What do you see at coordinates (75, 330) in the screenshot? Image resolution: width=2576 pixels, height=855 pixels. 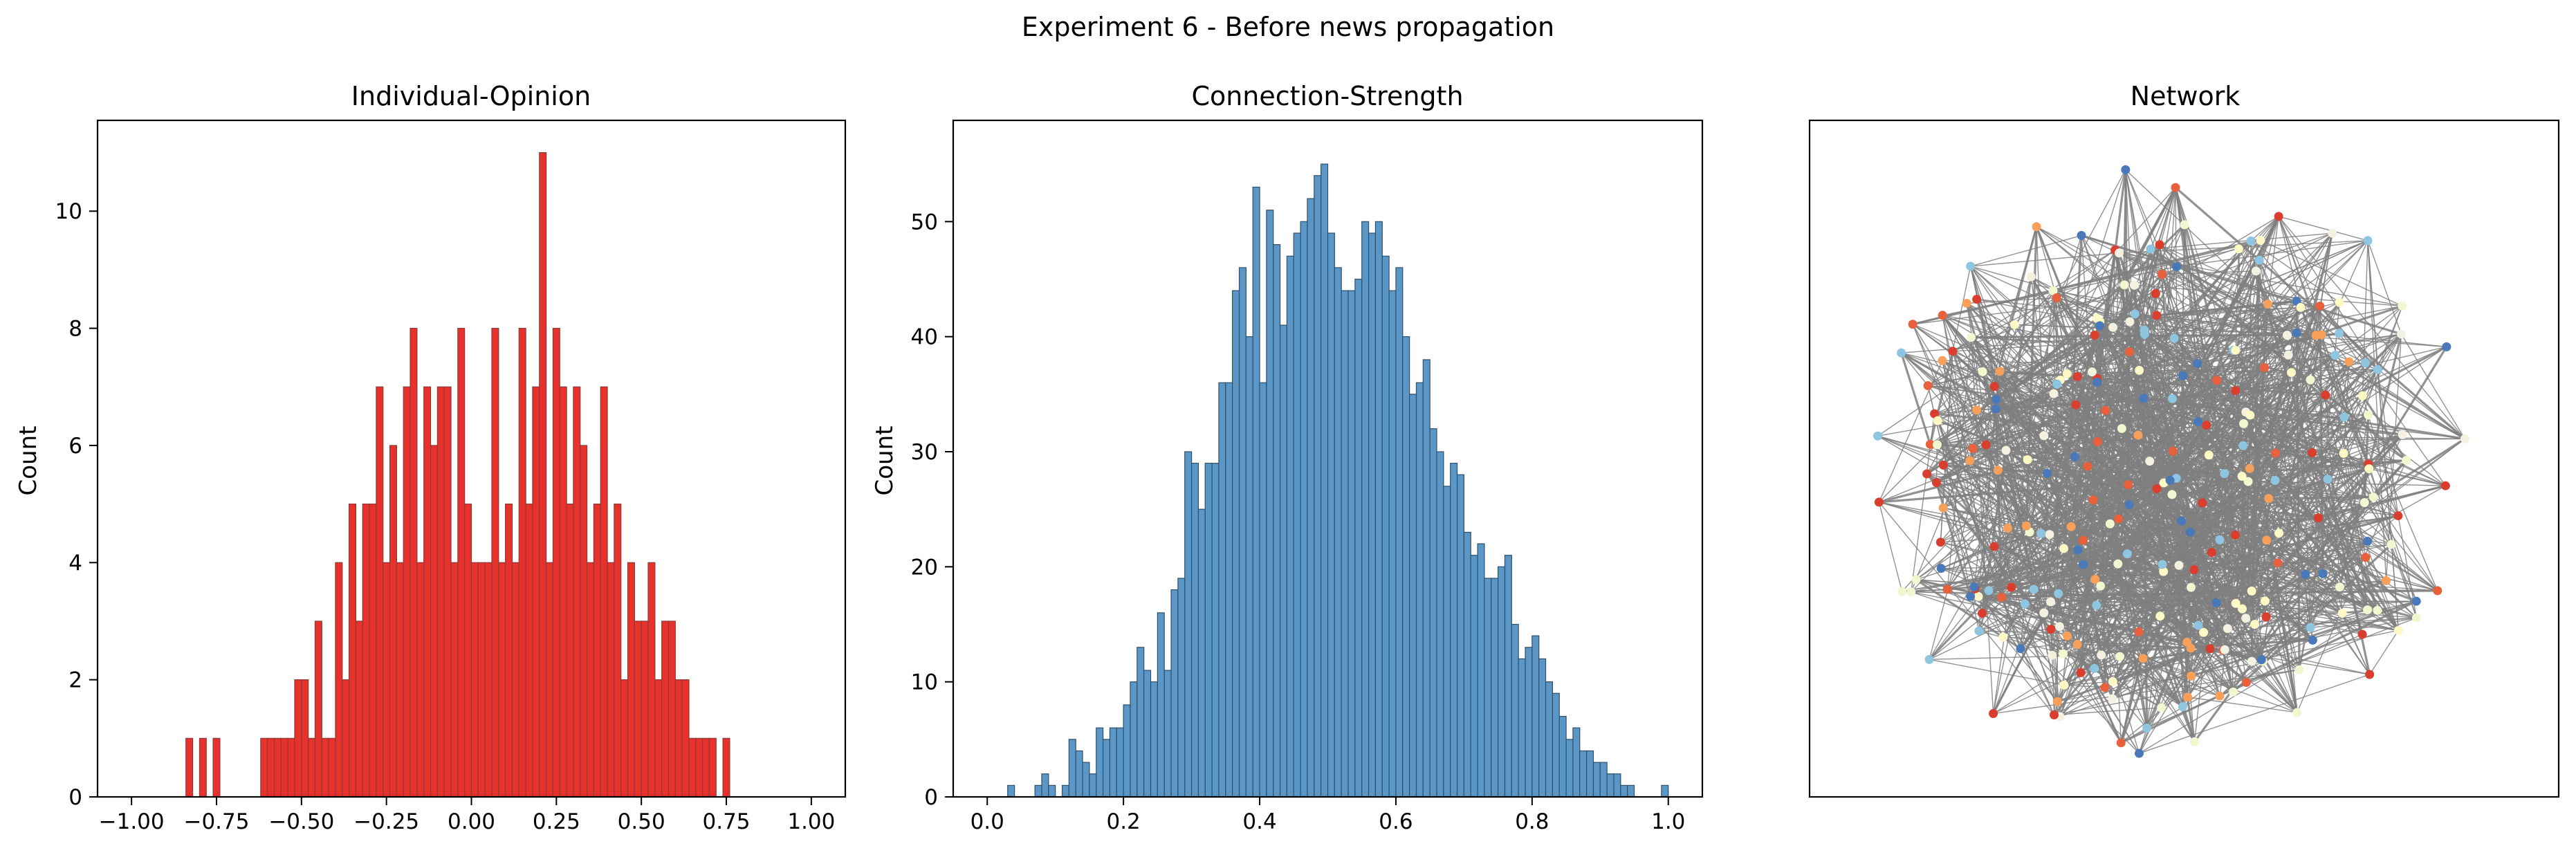 I see `opinion-histogram-ytick-label: 8` at bounding box center [75, 330].